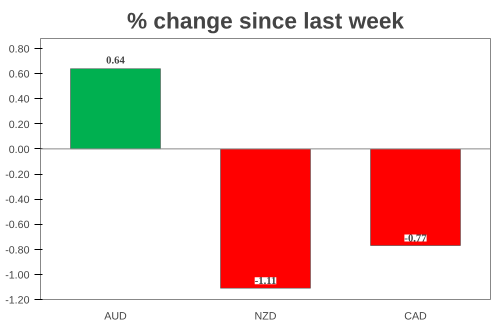 This screenshot has height=329, width=502. I want to click on y-tick-label: -0.80, so click(17, 250).